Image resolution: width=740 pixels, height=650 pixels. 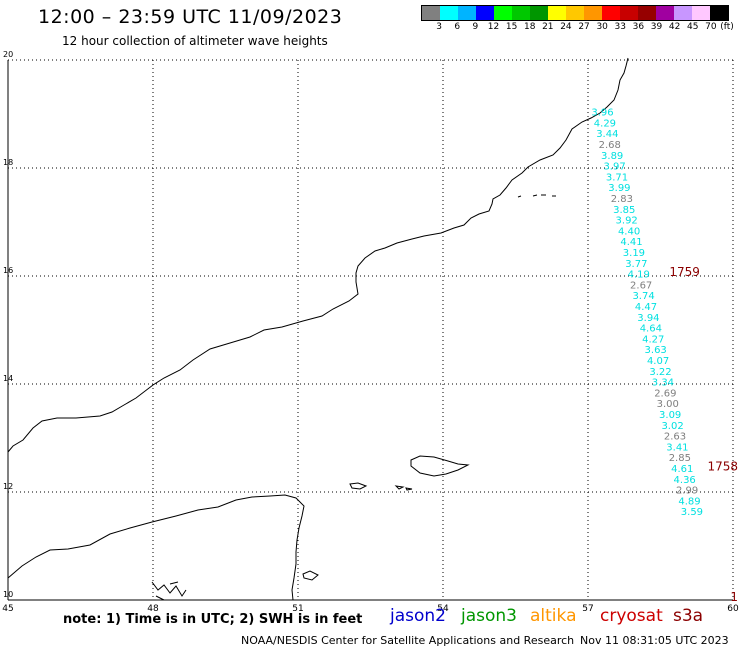 What do you see at coordinates (153, 609) in the screenshot?
I see `lon-tick-label: 48` at bounding box center [153, 609].